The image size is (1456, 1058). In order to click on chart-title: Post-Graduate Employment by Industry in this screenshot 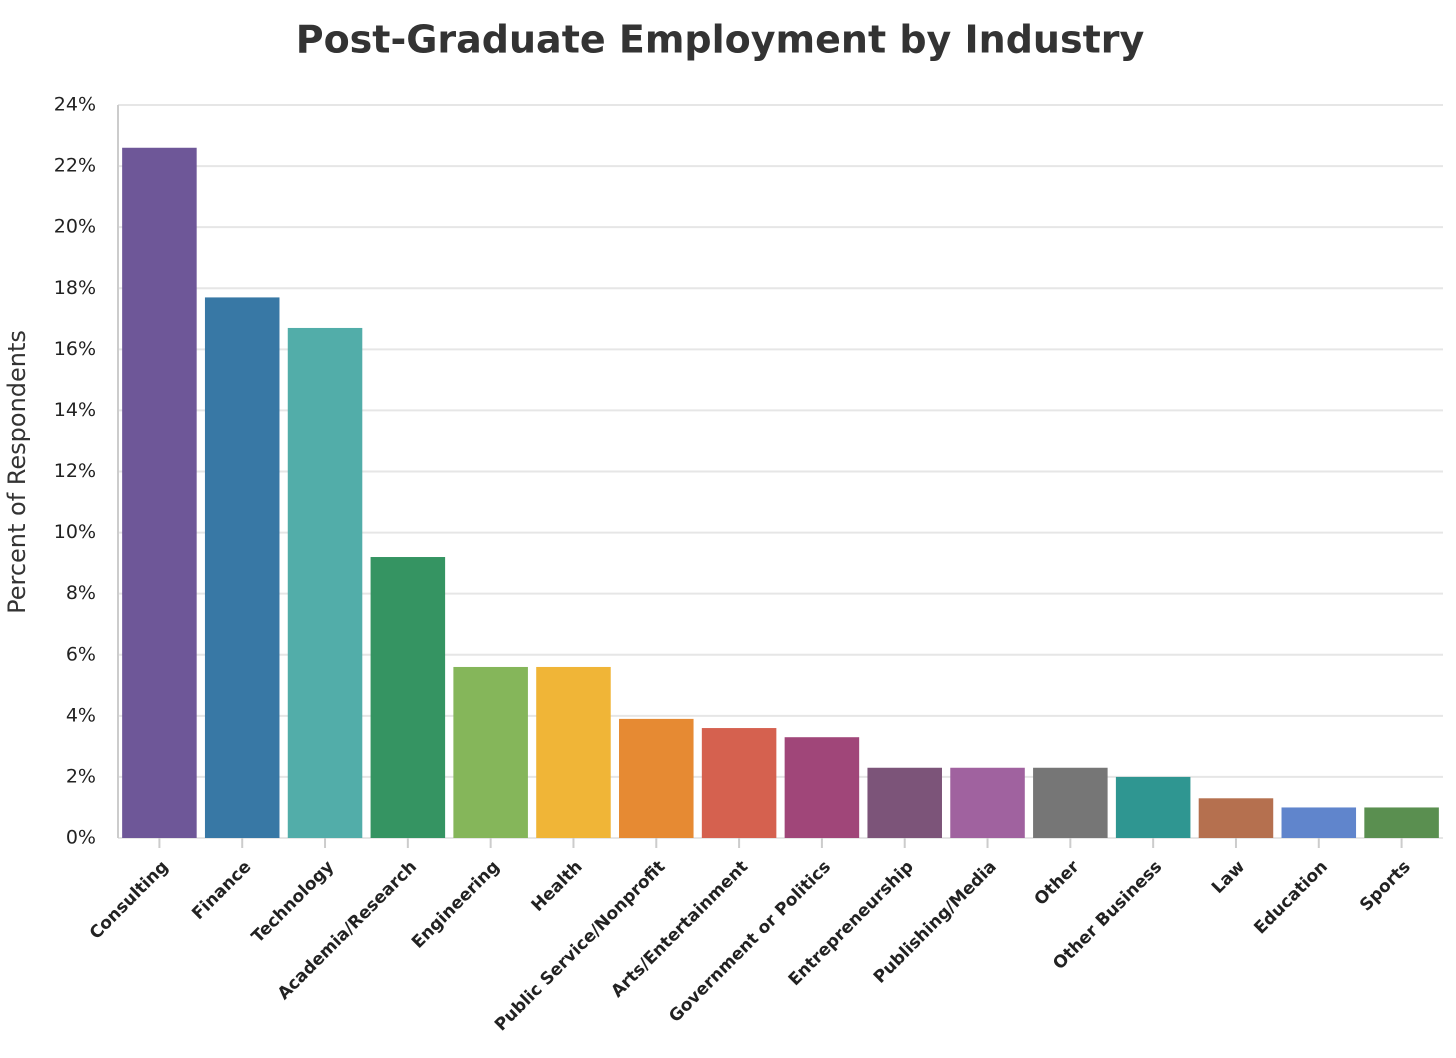, I will do `click(720, 40)`.